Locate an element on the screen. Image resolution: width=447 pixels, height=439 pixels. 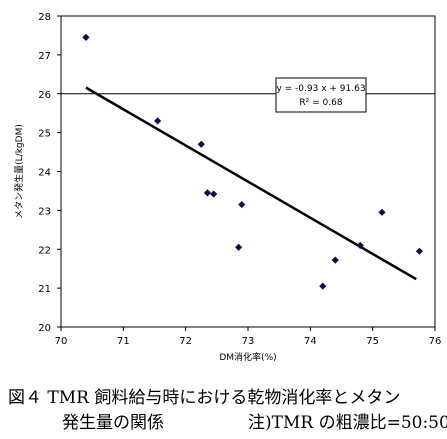
x-axis-label: DM消化率(%) is located at coordinates (247, 357).